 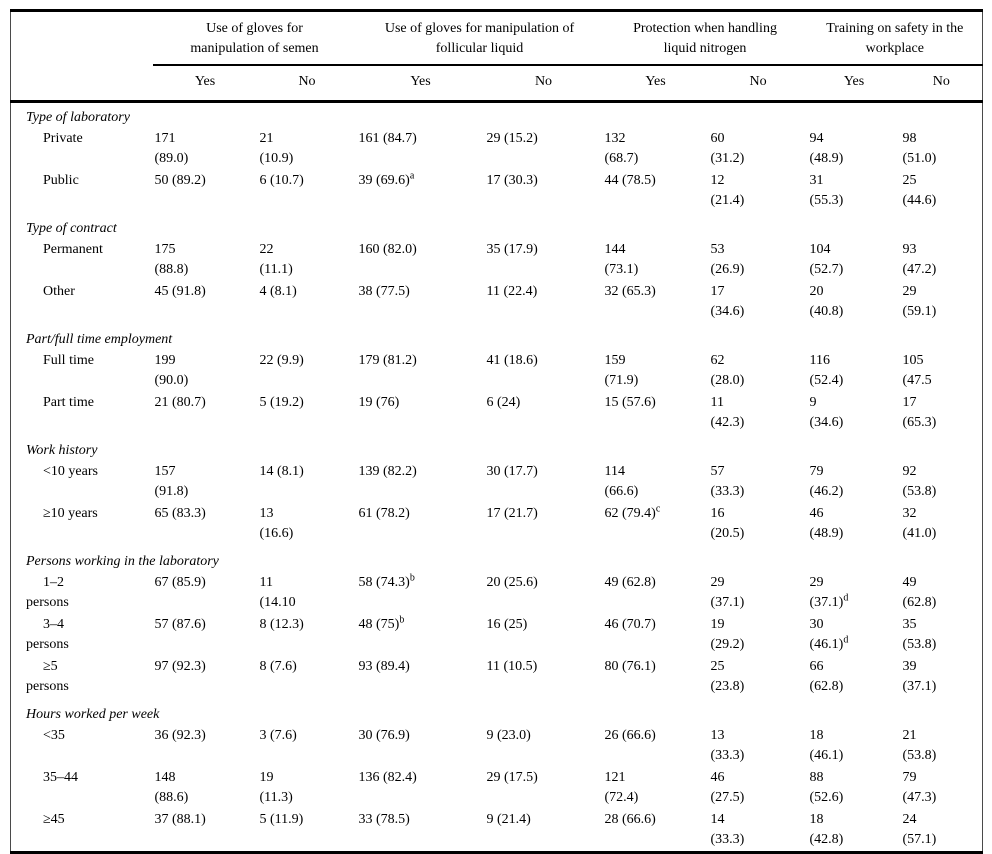 I want to click on data-cell: 29 (37.1)d, so click(x=829, y=592).